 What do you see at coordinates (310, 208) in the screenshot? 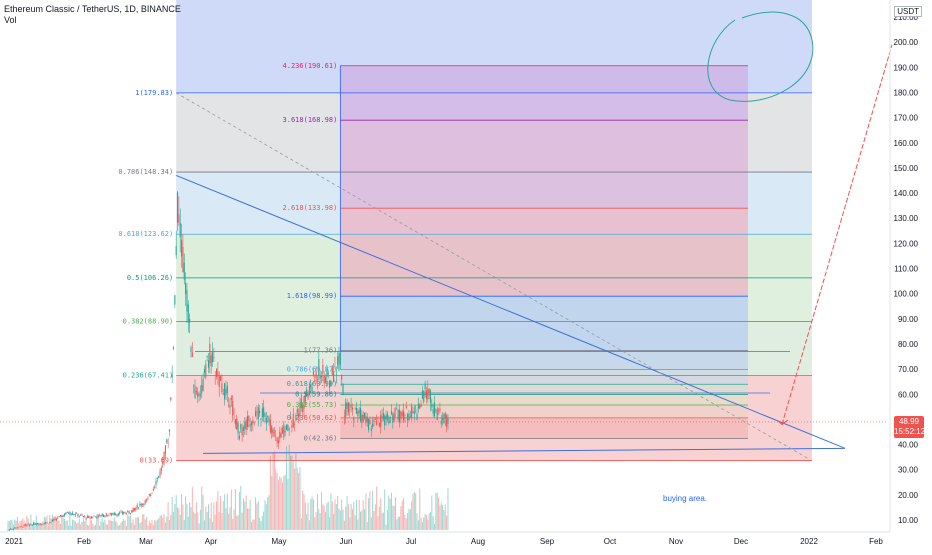
I see `fib-projection-label: 2.618(133.98)` at bounding box center [310, 208].